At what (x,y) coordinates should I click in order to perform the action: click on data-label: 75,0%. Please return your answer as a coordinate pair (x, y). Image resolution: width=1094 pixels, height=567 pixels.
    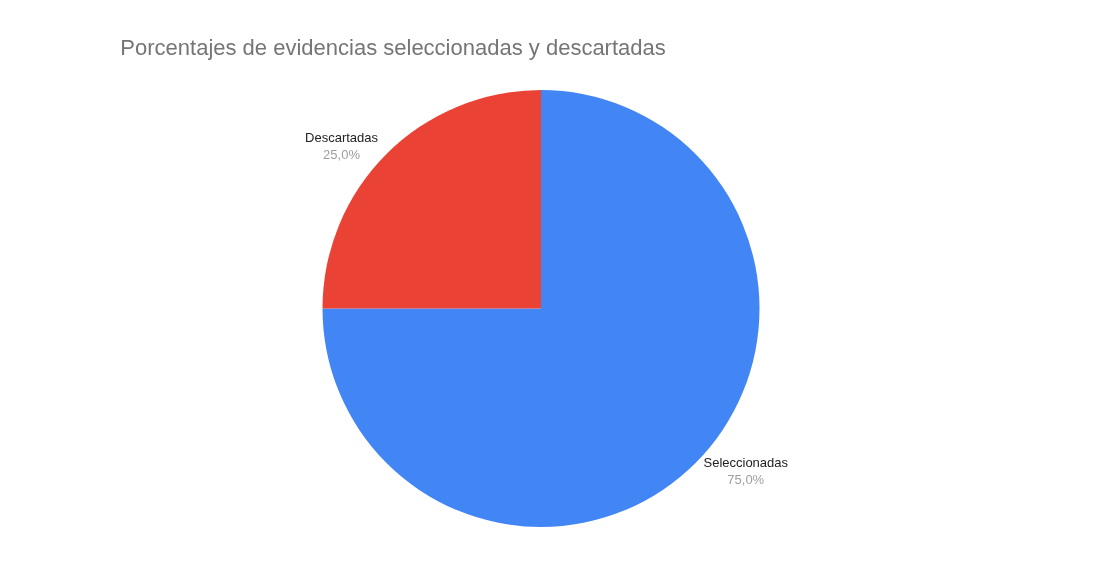
    Looking at the image, I should click on (746, 479).